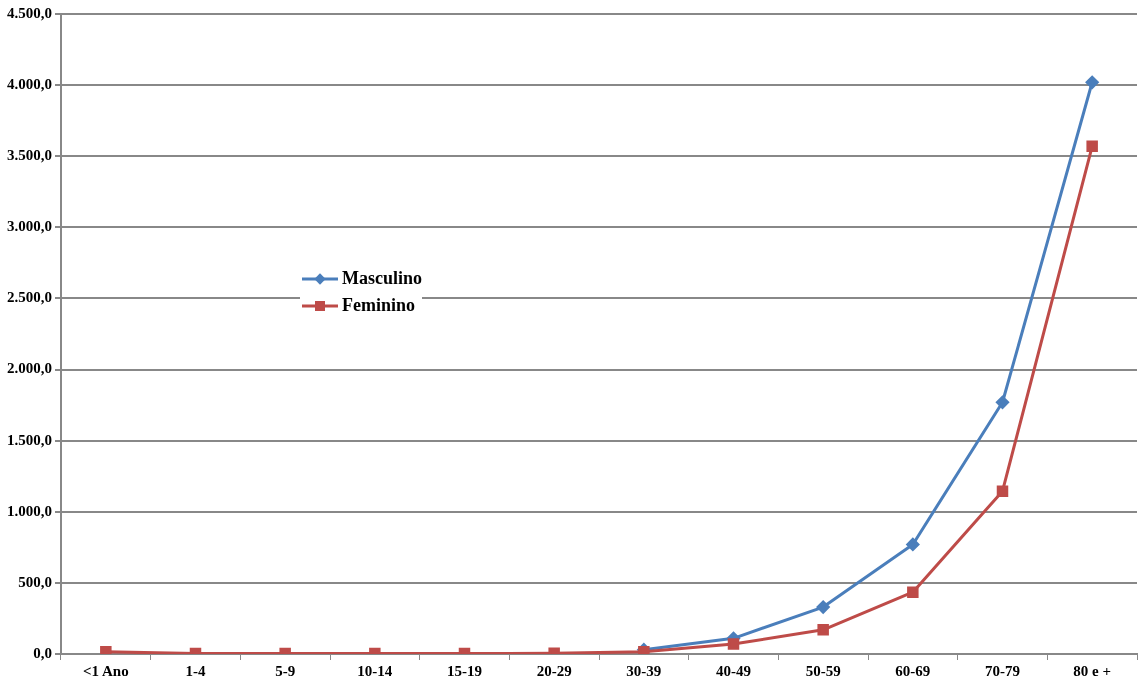 This screenshot has height=688, width=1146. Describe the element at coordinates (195, 670) in the screenshot. I see `x-tick-label: 1-4` at that location.